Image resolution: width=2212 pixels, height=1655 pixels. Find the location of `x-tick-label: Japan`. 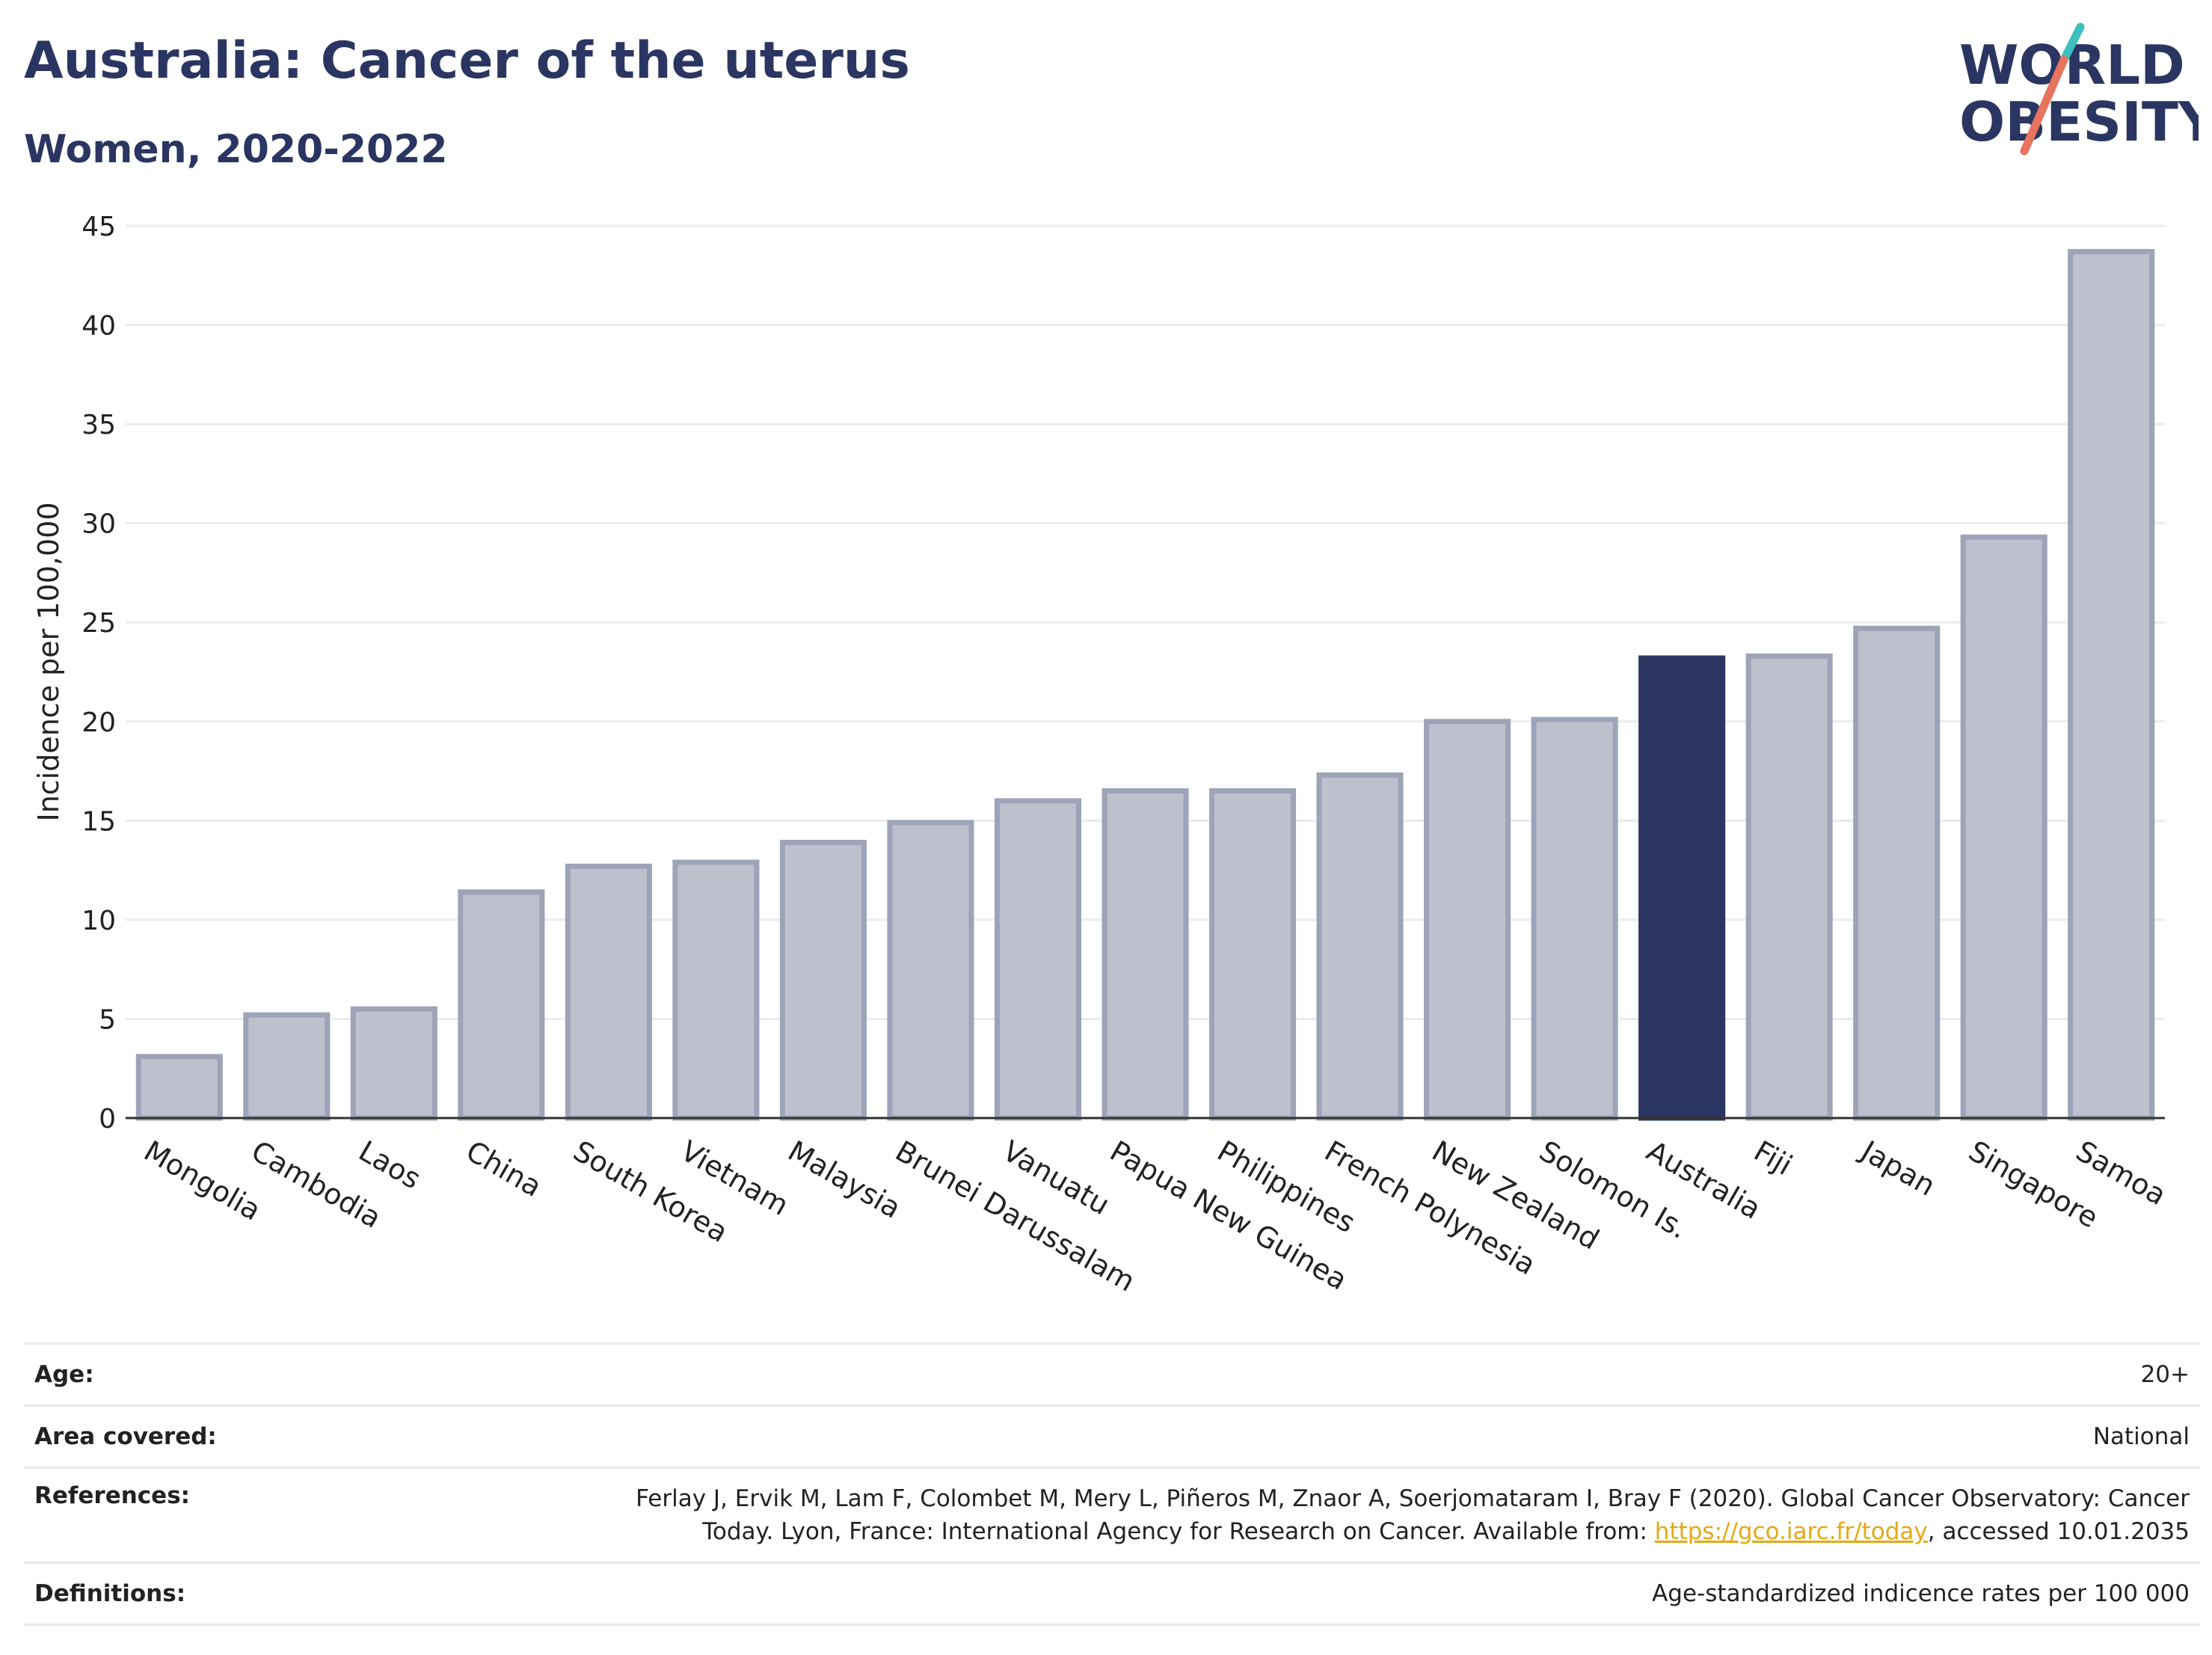

x-tick-label: Japan is located at coordinates (1898, 1168).